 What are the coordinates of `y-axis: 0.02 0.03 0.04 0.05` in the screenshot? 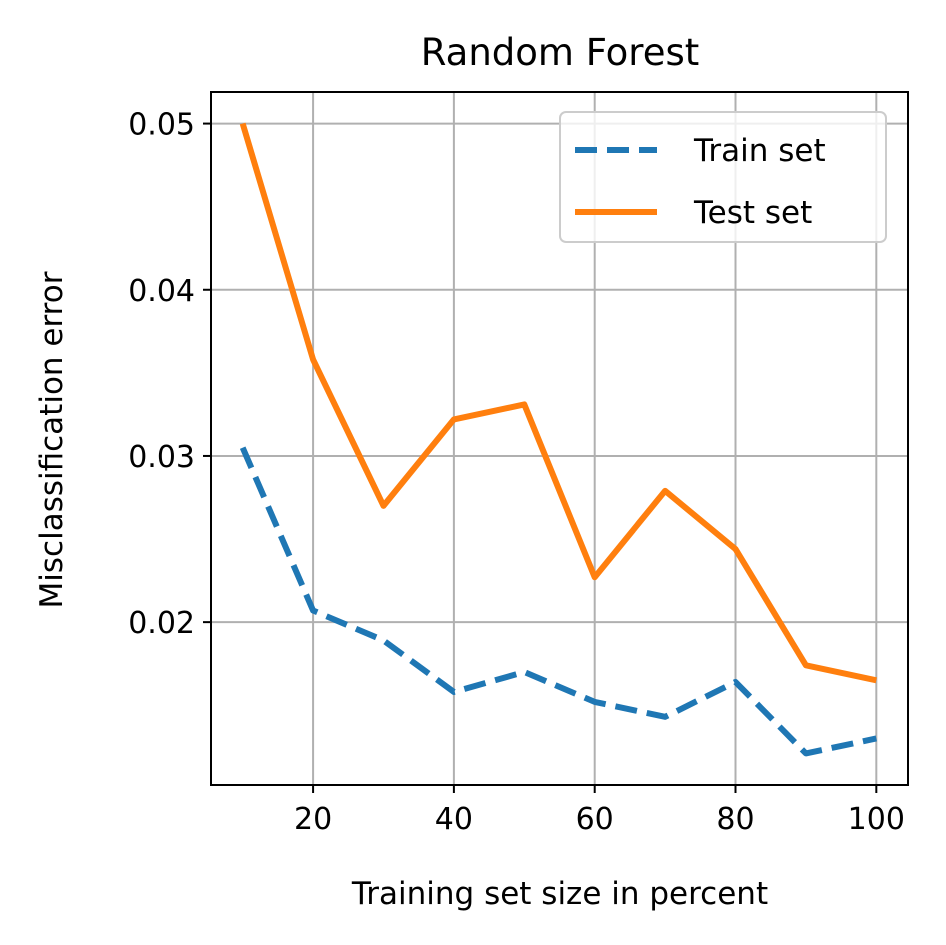 It's located at (169, 374).